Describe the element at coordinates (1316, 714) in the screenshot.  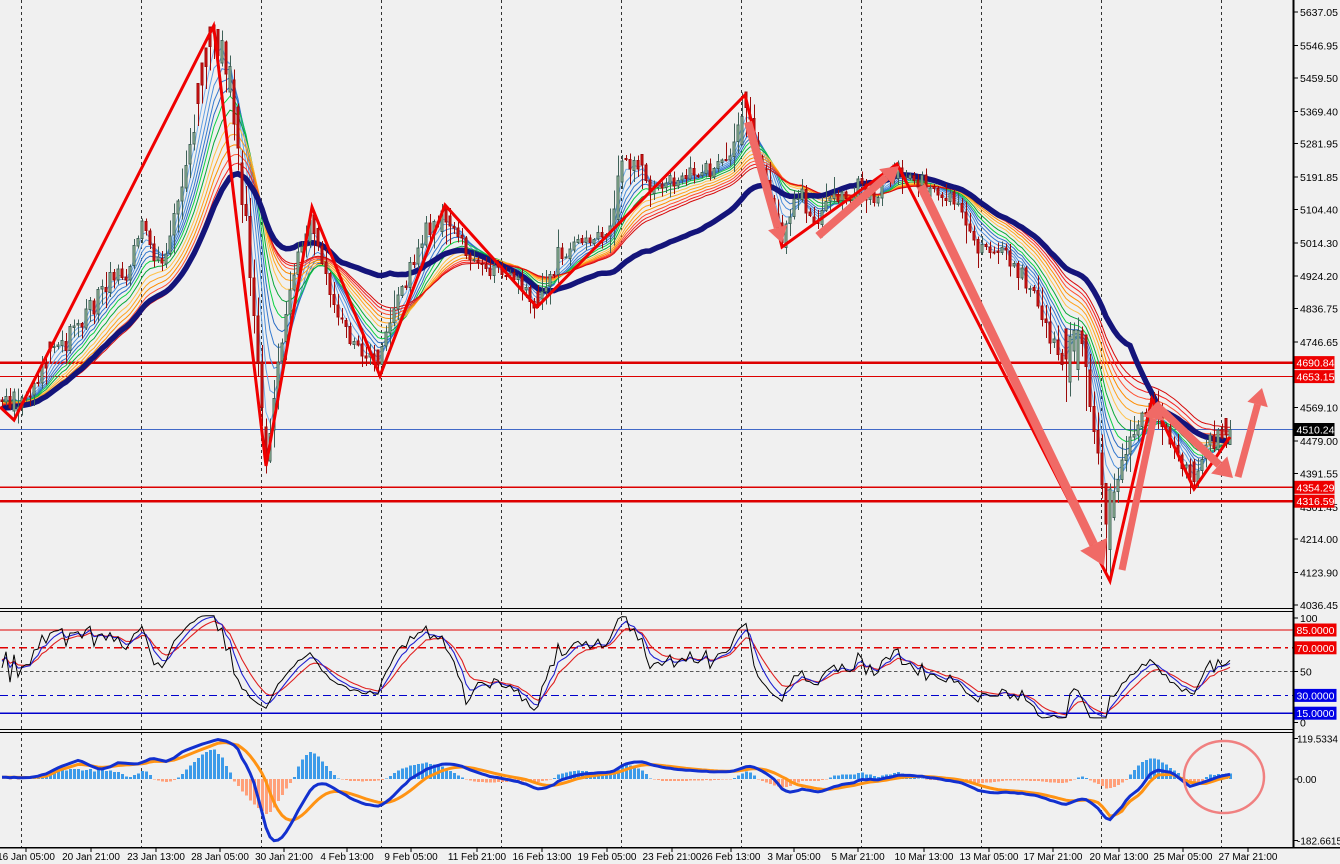
I see `svg-text: 15.0000` at that location.